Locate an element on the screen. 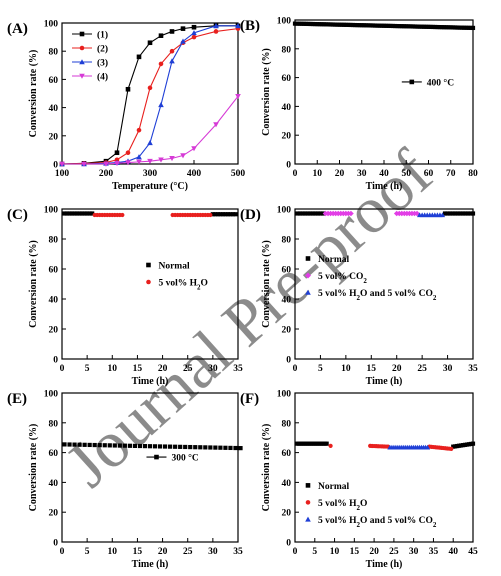  y-tick-label: 0 is located at coordinates (288, 544).